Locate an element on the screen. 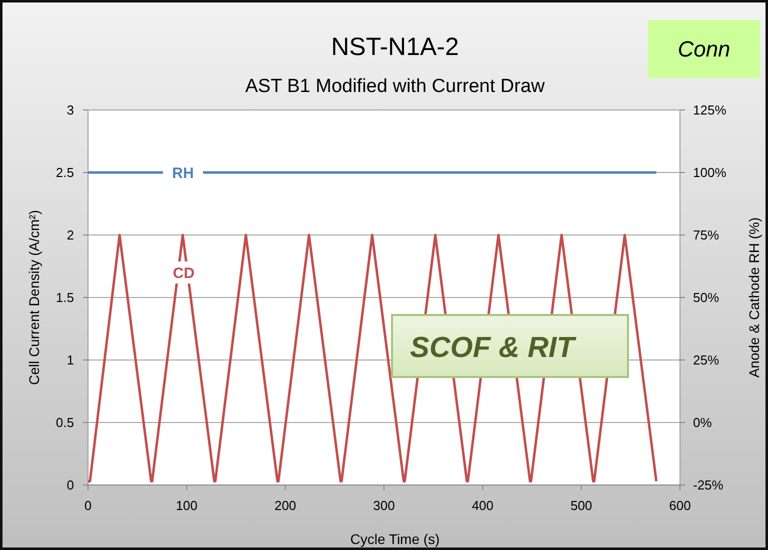 The height and width of the screenshot is (550, 768). y2-tick-label: 25% is located at coordinates (706, 360).